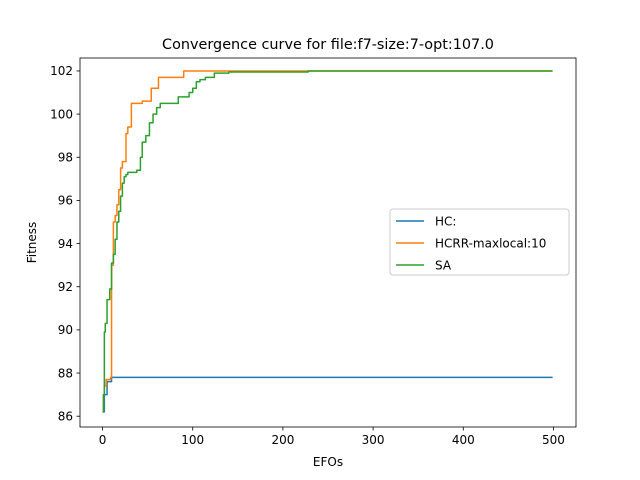 This screenshot has height=480, width=640. I want to click on legend-label-1: HCRR-maxlocal:10, so click(490, 243).